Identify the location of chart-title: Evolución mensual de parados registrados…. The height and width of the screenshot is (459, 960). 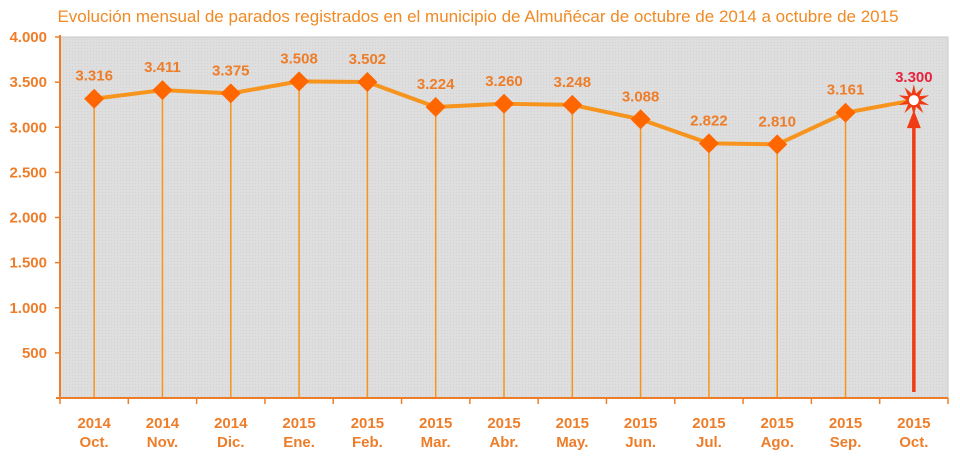
(477, 16).